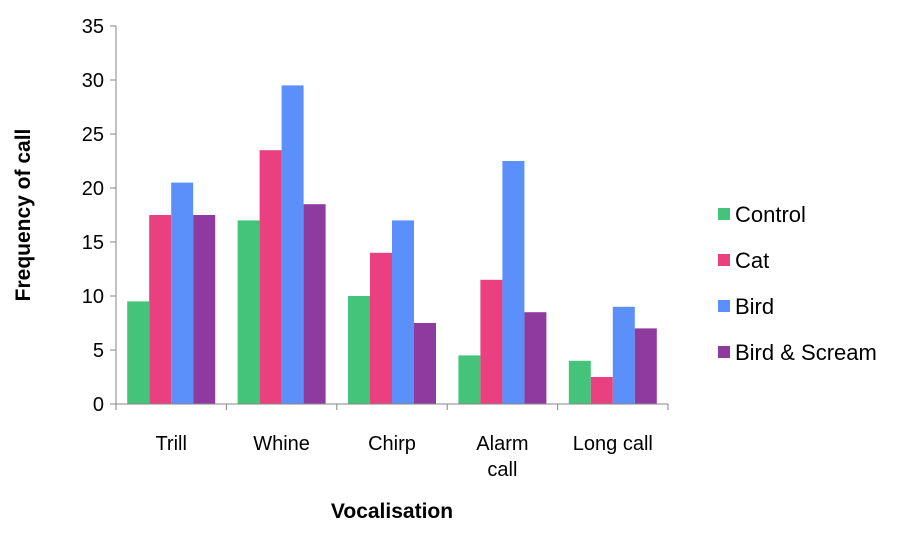  I want to click on legend-label: Bird & Scream, so click(806, 352).